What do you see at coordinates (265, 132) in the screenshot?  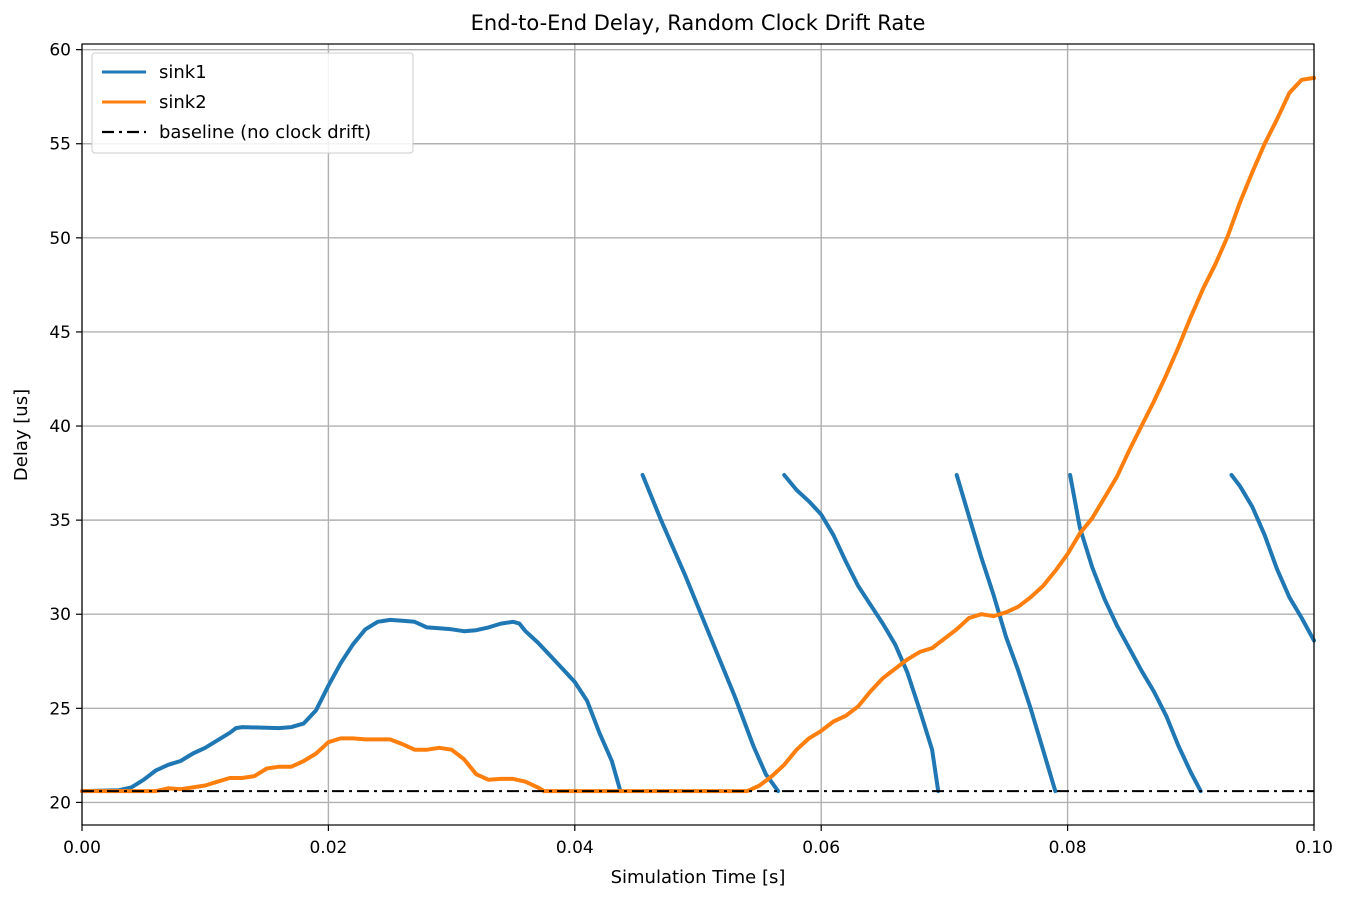 I see `legend-label: baseline (no clock drift)` at bounding box center [265, 132].